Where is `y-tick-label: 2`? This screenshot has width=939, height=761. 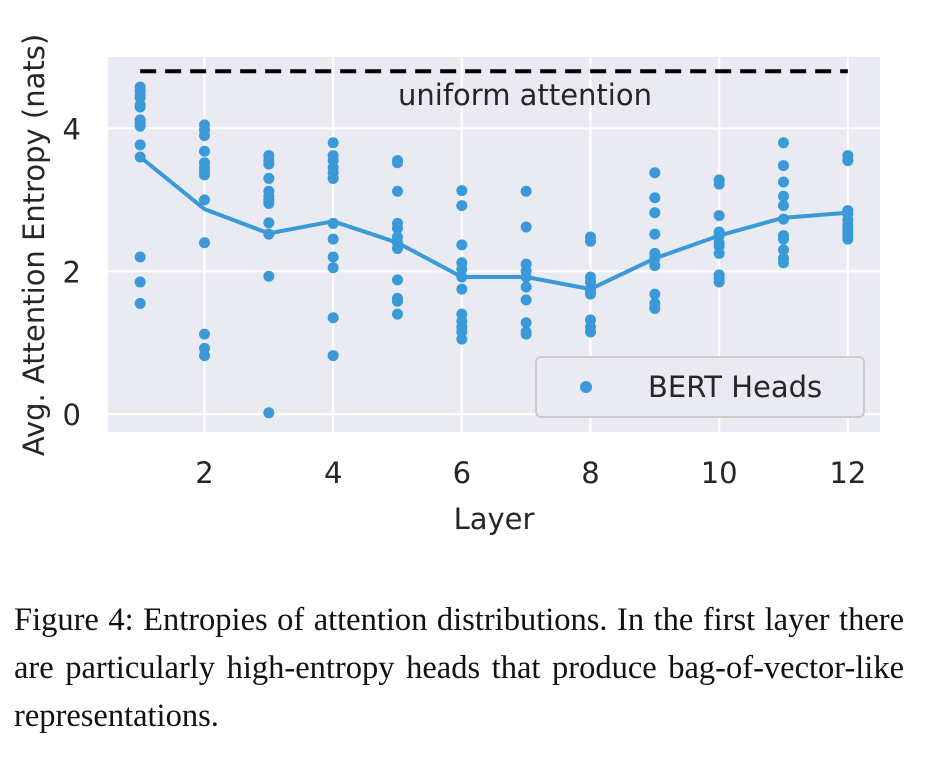 y-tick-label: 2 is located at coordinates (72, 272).